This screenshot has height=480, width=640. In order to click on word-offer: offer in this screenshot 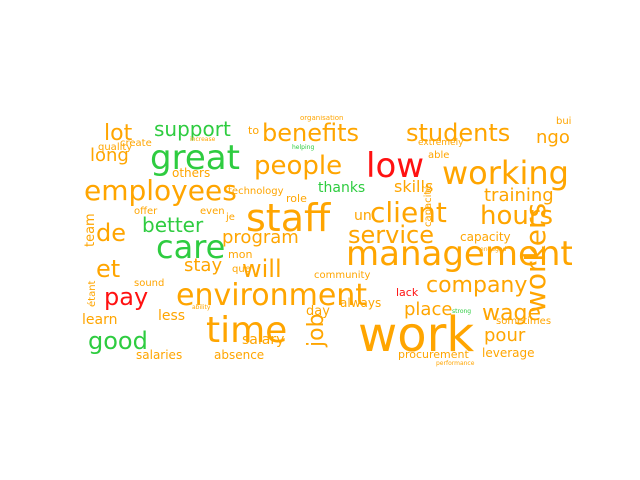, I will do `click(146, 211)`.